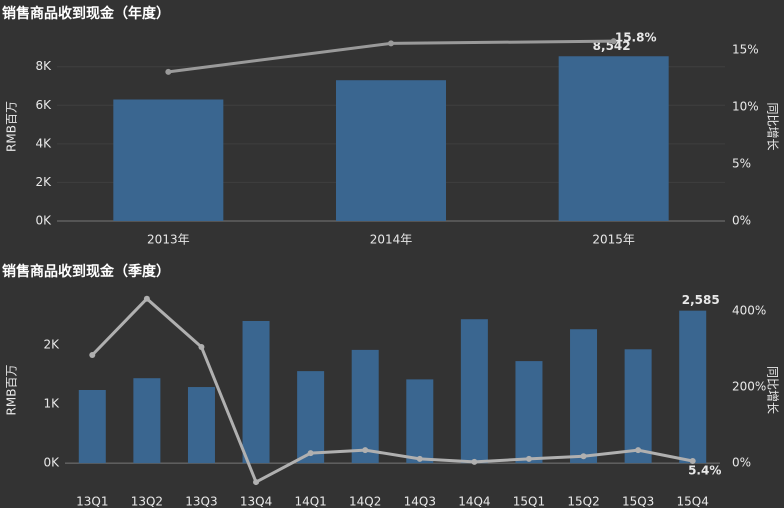 This screenshot has width=784, height=508. I want to click on y-tick-label: 8K, so click(43, 66).